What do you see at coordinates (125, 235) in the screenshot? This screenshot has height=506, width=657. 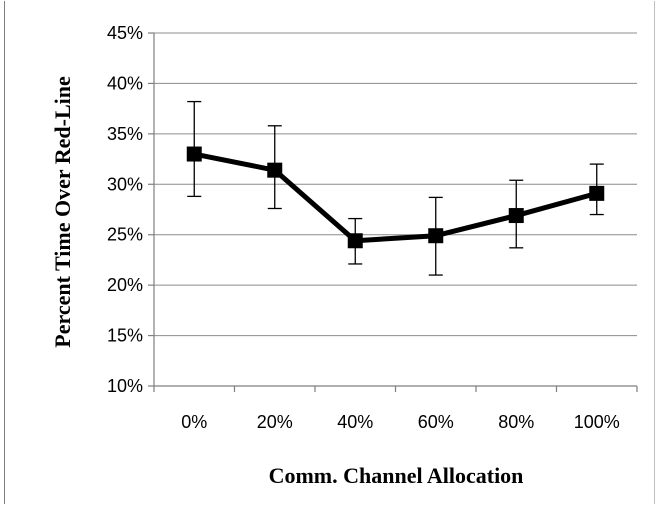 I see `y-tick-label: 25%` at bounding box center [125, 235].